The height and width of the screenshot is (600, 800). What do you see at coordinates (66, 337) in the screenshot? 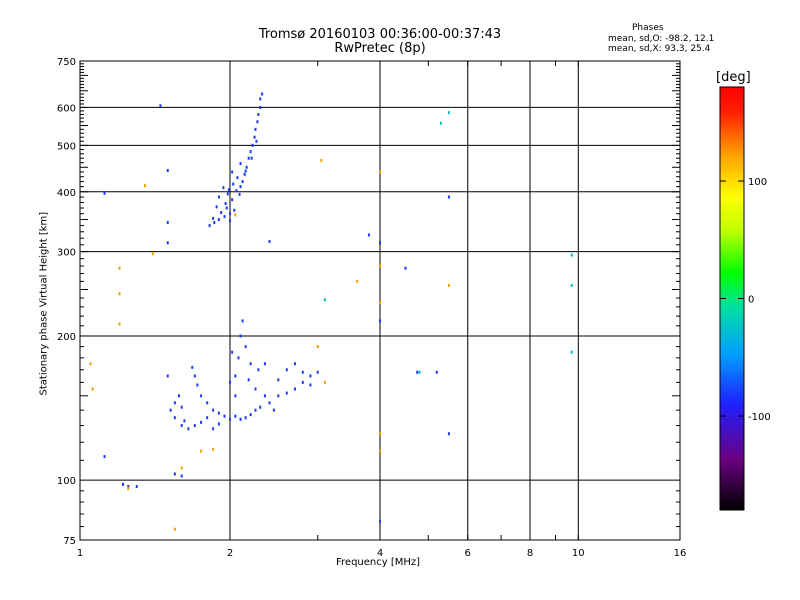
I see `y-tick-label: 200` at bounding box center [66, 337].